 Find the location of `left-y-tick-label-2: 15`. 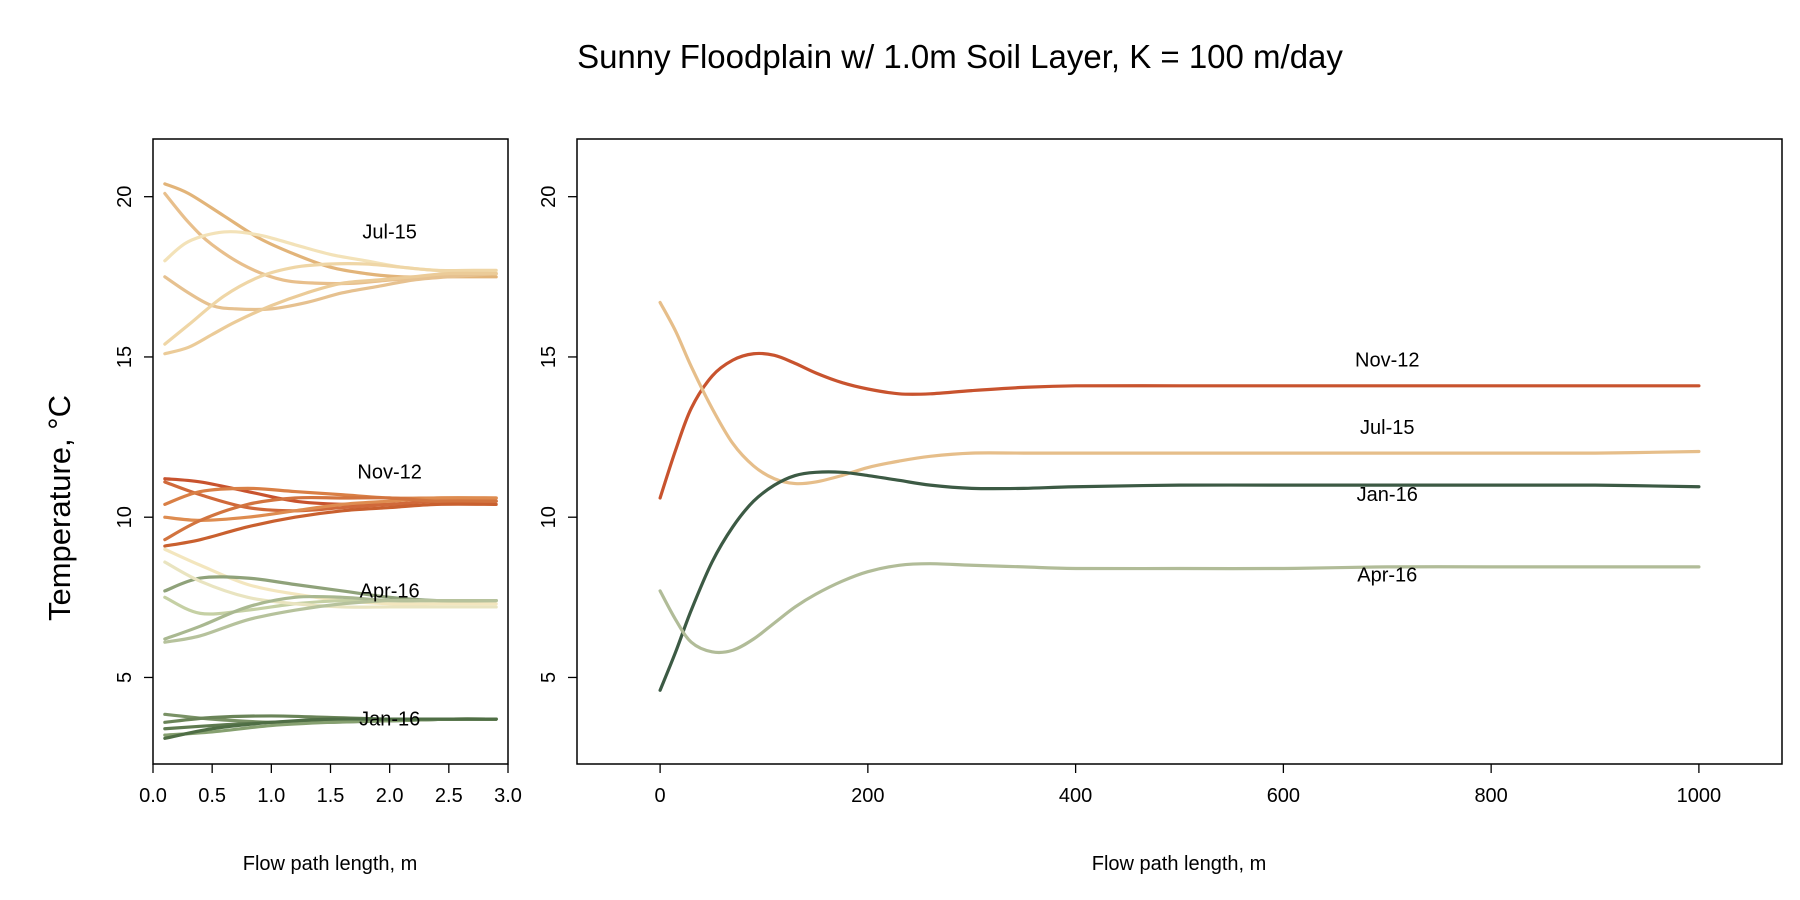

left-y-tick-label-2: 15 is located at coordinates (125, 357).